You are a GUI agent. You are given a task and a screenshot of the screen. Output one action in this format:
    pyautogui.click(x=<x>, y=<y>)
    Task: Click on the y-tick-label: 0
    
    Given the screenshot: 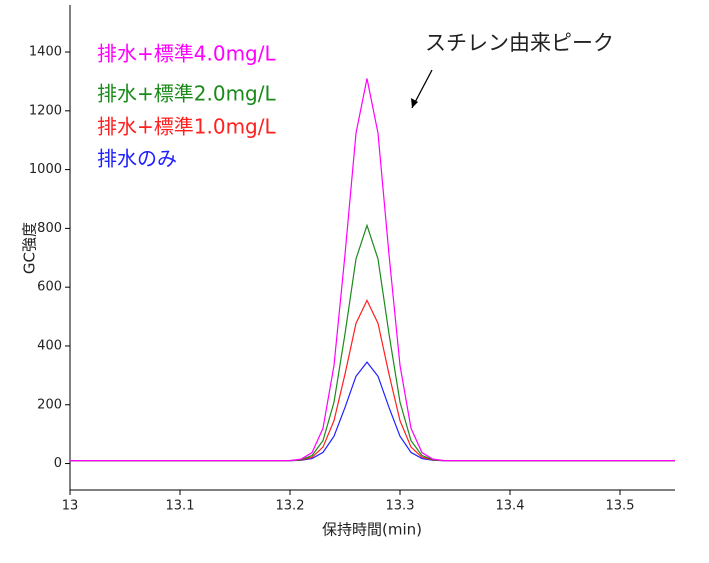 What is the action you would take?
    pyautogui.click(x=58, y=463)
    